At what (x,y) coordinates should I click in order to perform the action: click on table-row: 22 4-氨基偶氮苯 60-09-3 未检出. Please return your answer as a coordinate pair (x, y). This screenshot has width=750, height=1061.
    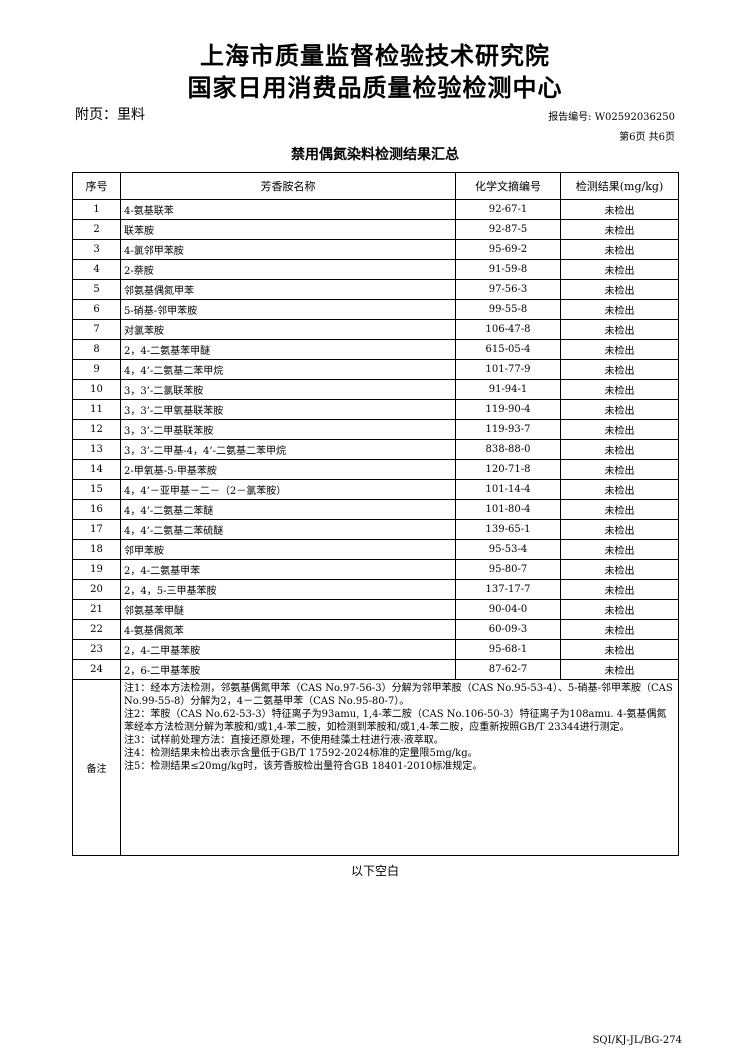
    Looking at the image, I should click on (375, 629).